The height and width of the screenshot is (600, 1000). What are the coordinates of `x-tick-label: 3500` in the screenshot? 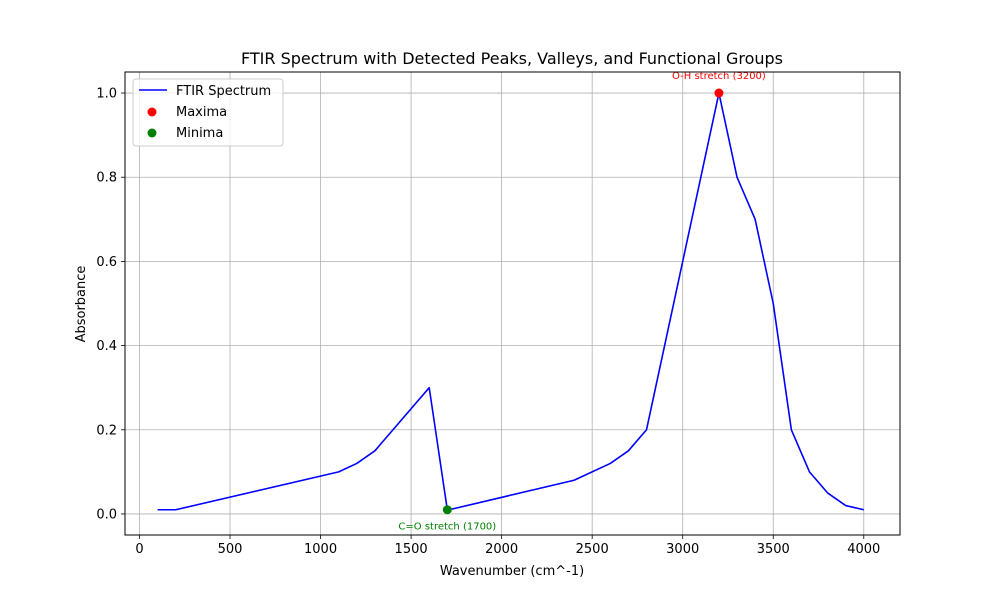 It's located at (773, 549).